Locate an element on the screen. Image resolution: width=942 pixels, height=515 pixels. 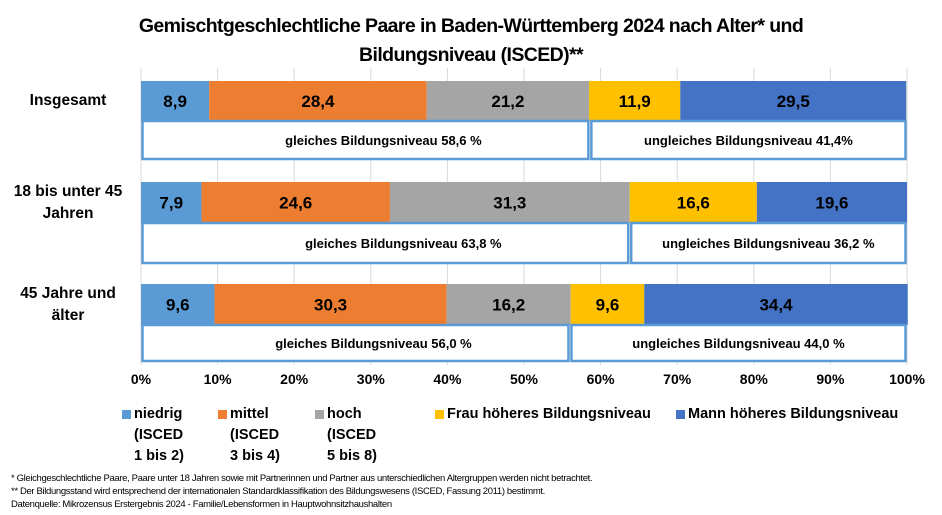
legend-label: mittel (ISCED 3 bis 4) is located at coordinates (255, 435).